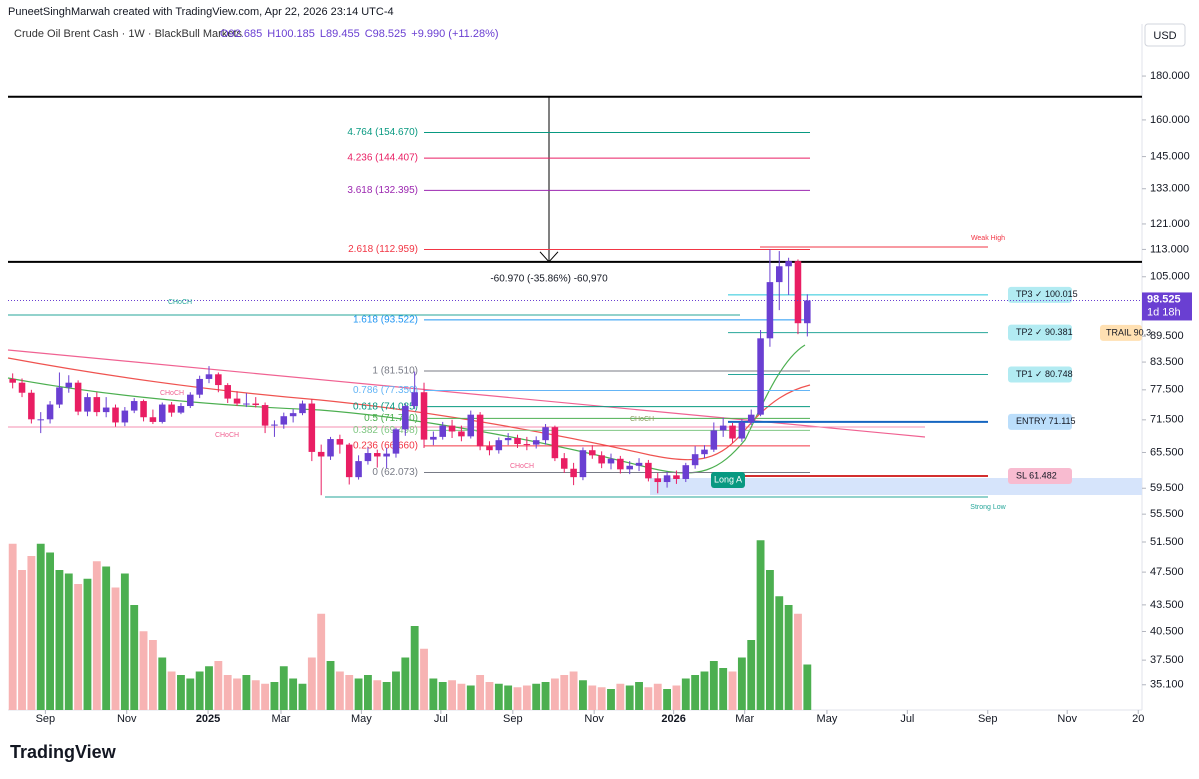 Image resolution: width=1199 pixels, height=779 pixels. I want to click on y-tick-label: 105.000, so click(1170, 277).